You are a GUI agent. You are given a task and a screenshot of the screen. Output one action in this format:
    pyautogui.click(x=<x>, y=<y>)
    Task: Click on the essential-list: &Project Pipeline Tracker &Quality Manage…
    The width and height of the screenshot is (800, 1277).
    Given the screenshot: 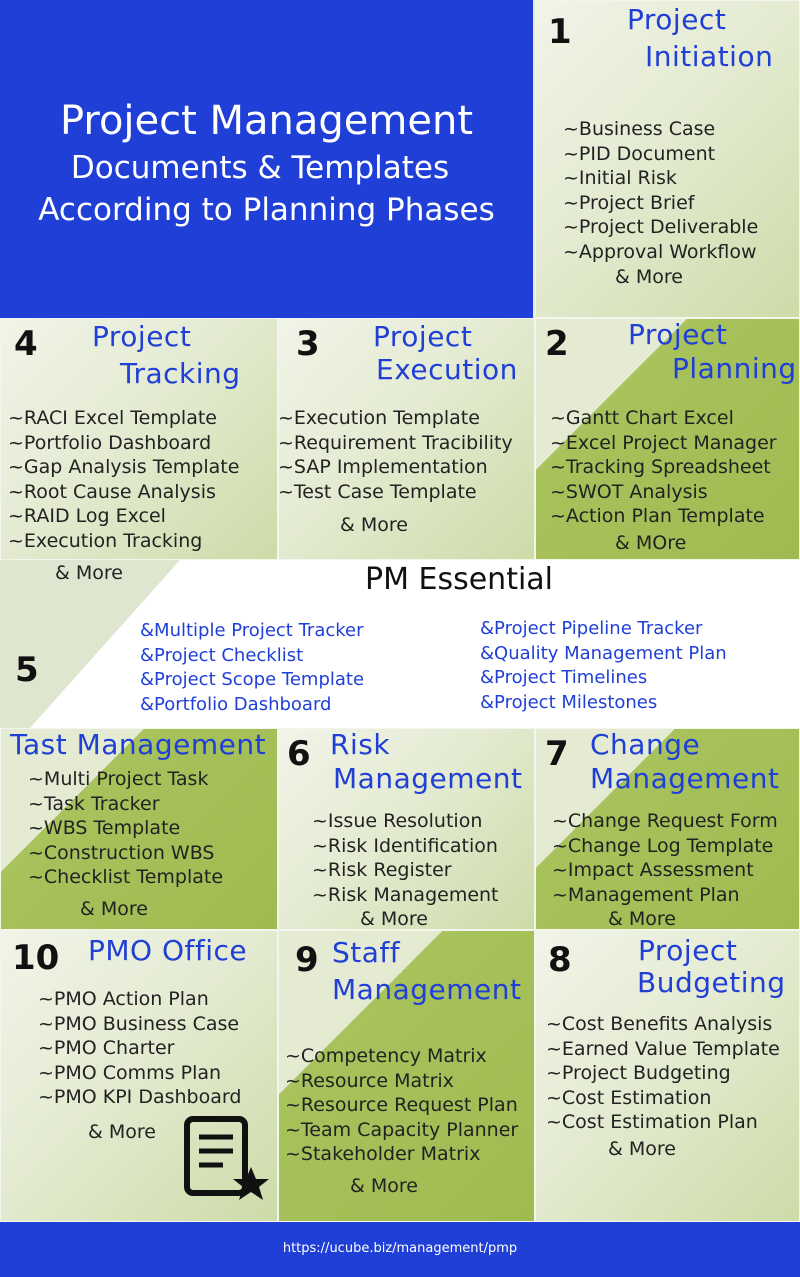 What is the action you would take?
    pyautogui.click(x=603, y=667)
    